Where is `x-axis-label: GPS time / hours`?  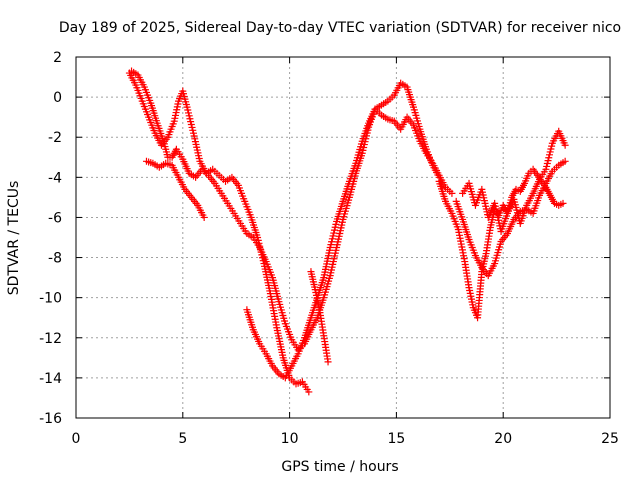 x-axis-label: GPS time / hours is located at coordinates (339, 467).